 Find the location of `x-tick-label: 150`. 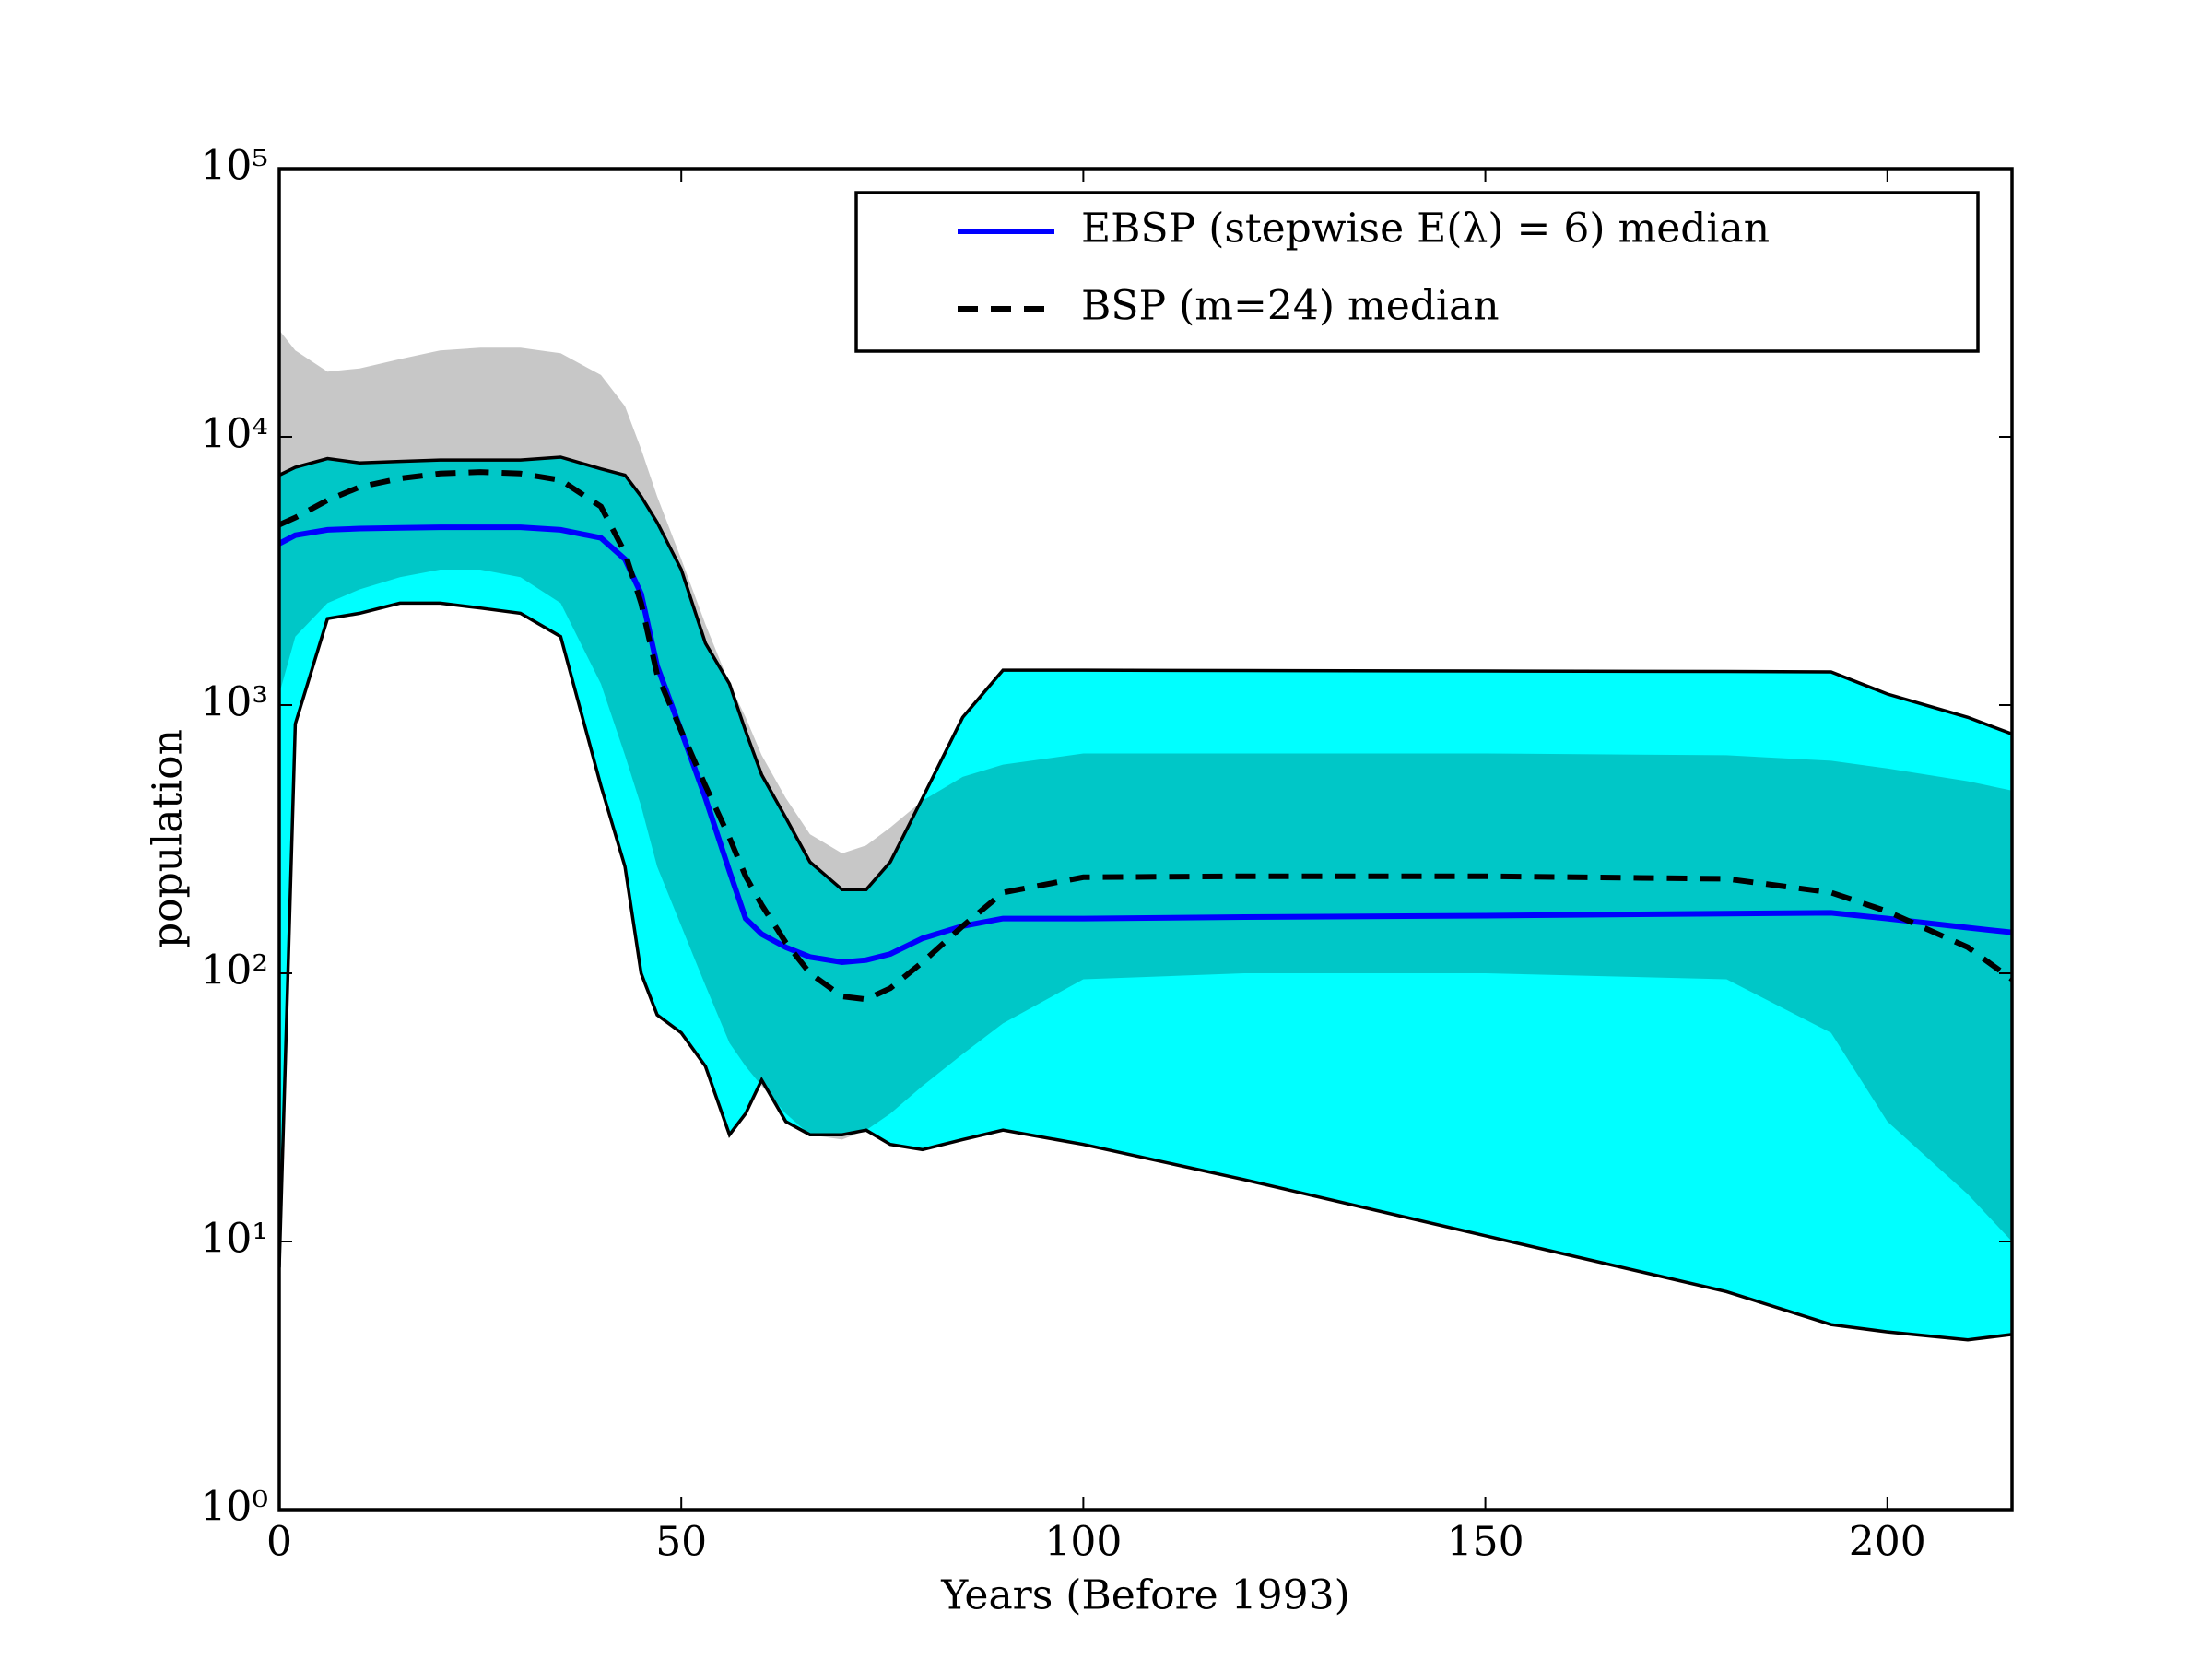

x-tick-label: 150 is located at coordinates (1485, 1542).